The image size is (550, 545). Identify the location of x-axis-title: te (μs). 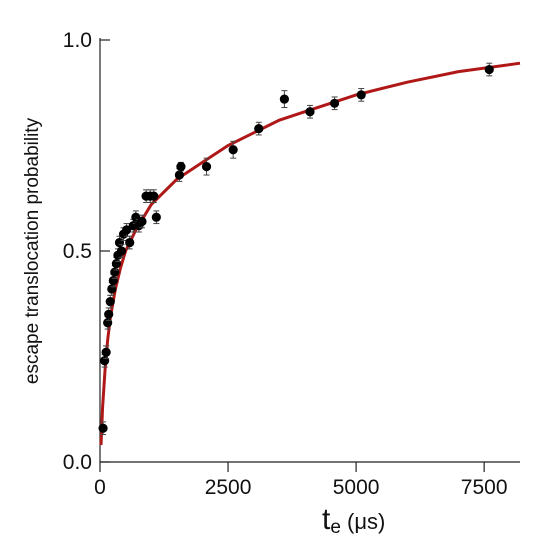
(353, 520).